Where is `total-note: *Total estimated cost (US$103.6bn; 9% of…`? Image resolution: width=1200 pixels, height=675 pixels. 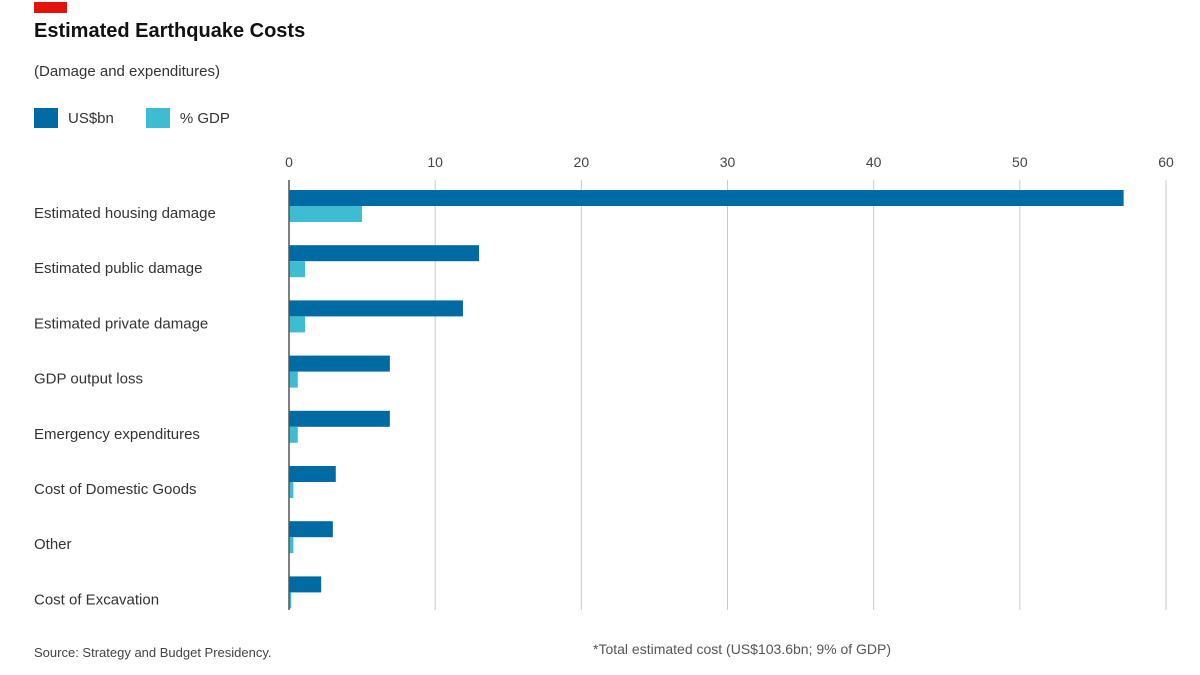 total-note: *Total estimated cost (US$103.6bn; 9% of… is located at coordinates (742, 649).